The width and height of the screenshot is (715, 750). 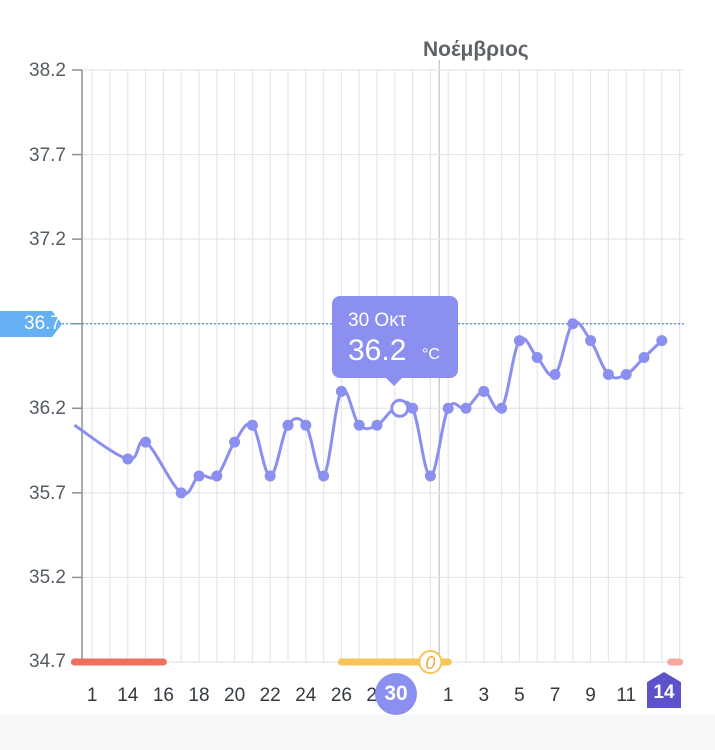 What do you see at coordinates (341, 695) in the screenshot?
I see `x-tick-label: 26` at bounding box center [341, 695].